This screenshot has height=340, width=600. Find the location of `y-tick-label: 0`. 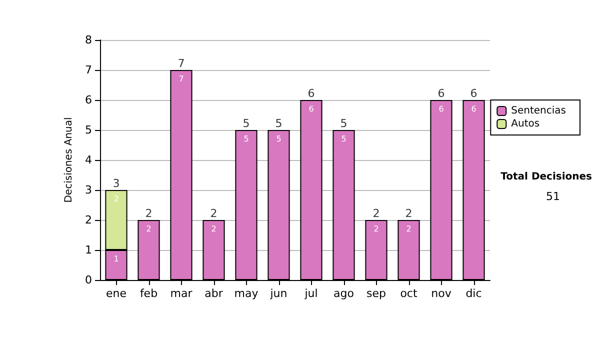

y-tick-label: 0 is located at coordinates (88, 280).